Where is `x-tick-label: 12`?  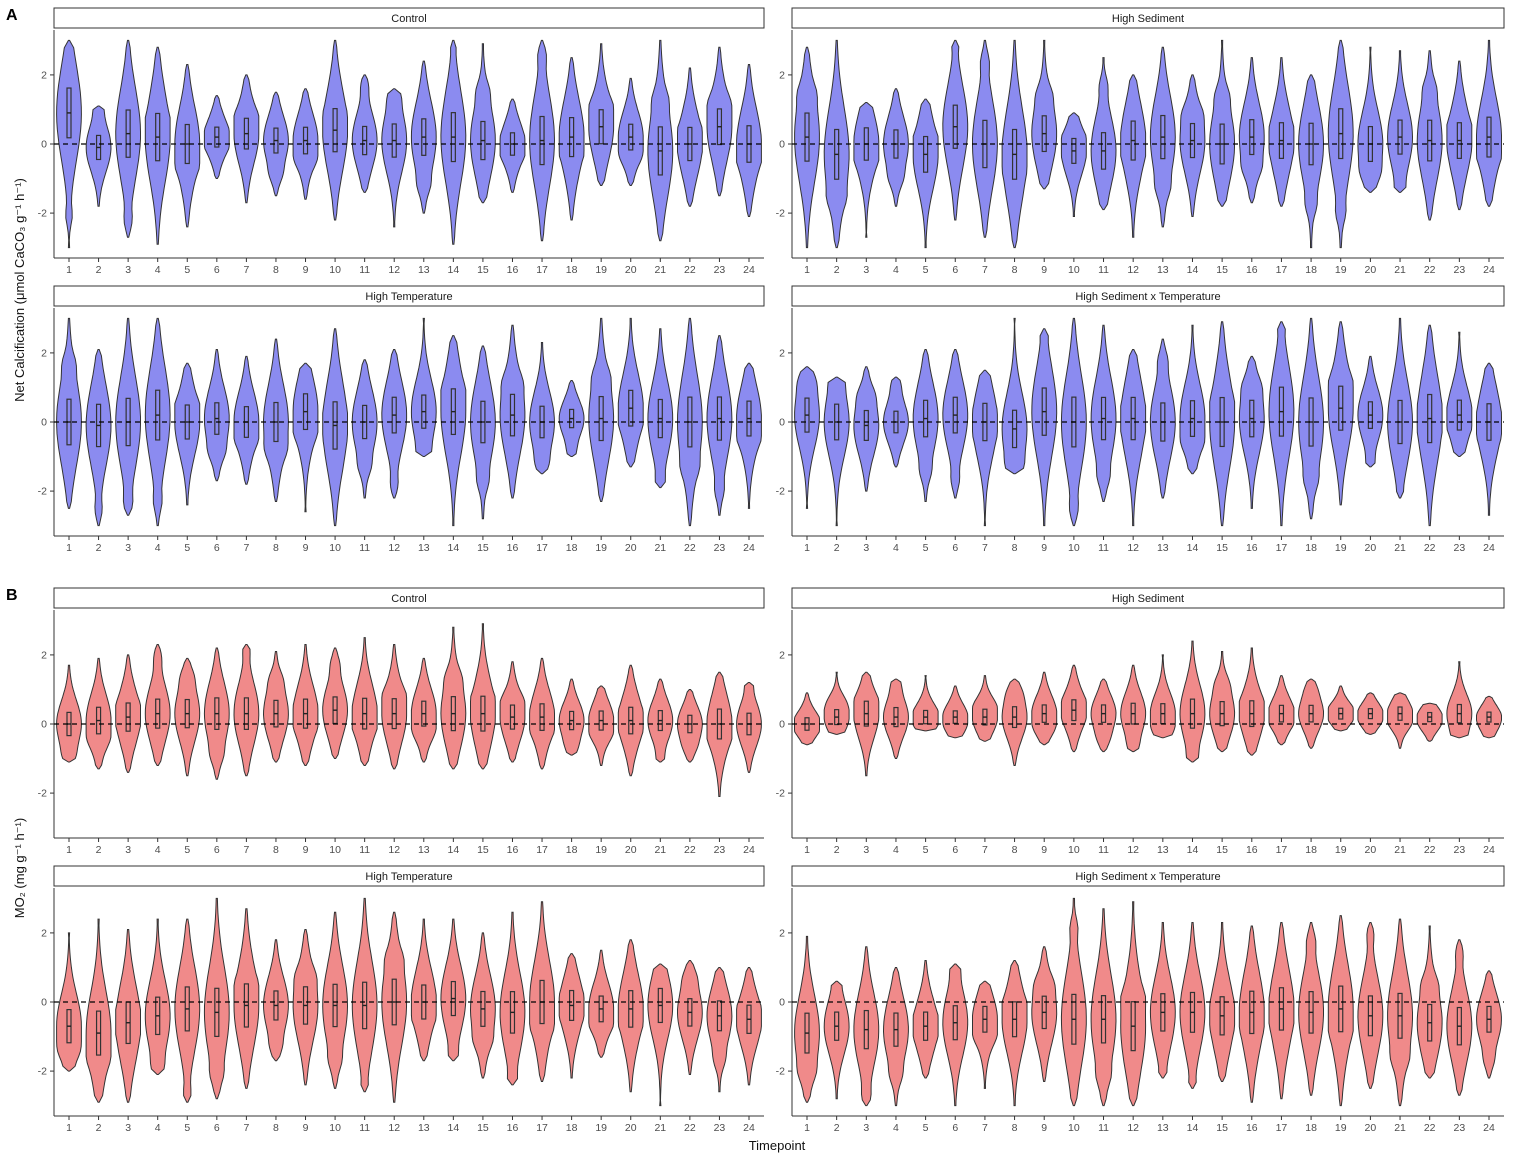 x-tick-label: 12 is located at coordinates (394, 850).